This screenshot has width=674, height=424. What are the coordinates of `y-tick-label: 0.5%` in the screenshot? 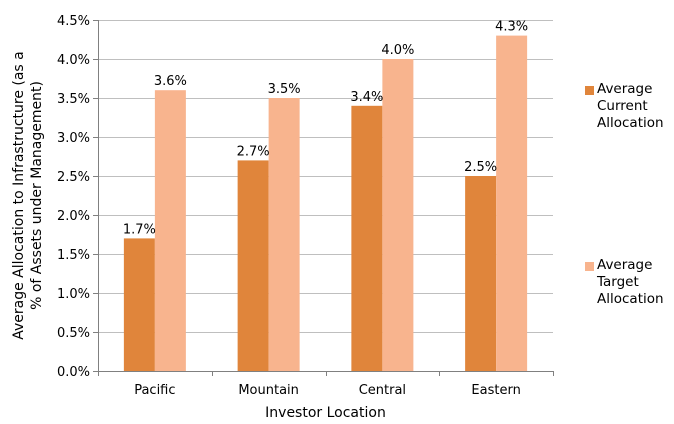 It's located at (73, 333).